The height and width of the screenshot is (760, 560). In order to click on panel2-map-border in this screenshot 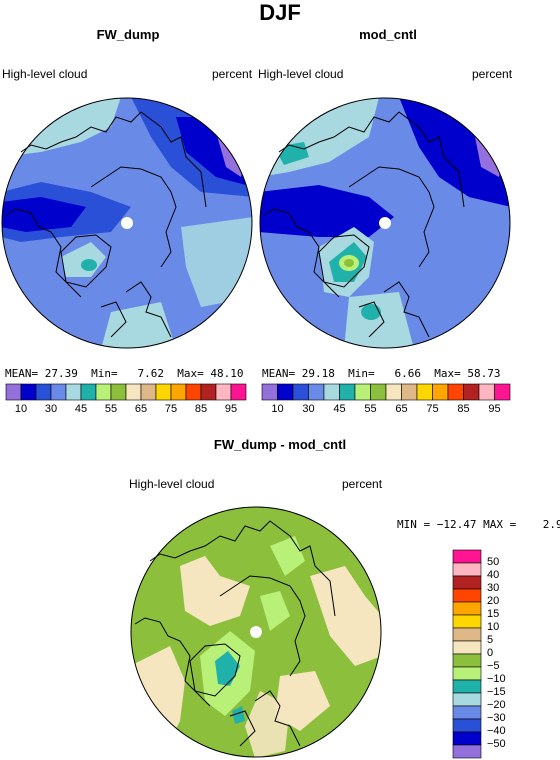, I will do `click(385, 223)`.